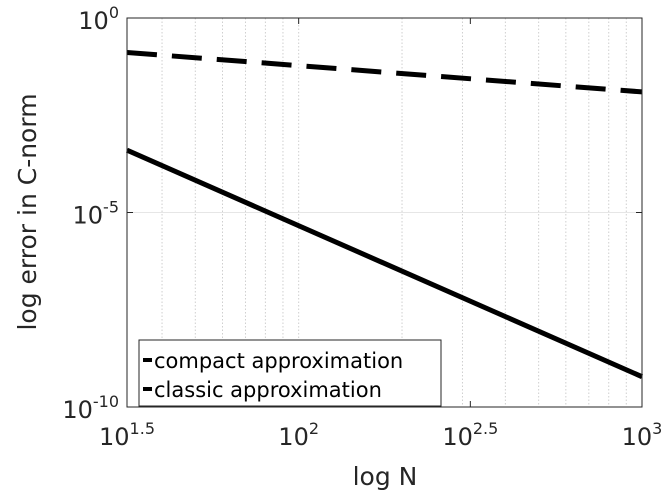  What do you see at coordinates (470, 435) in the screenshot?
I see `x-tick-label: 102.5` at bounding box center [470, 435].